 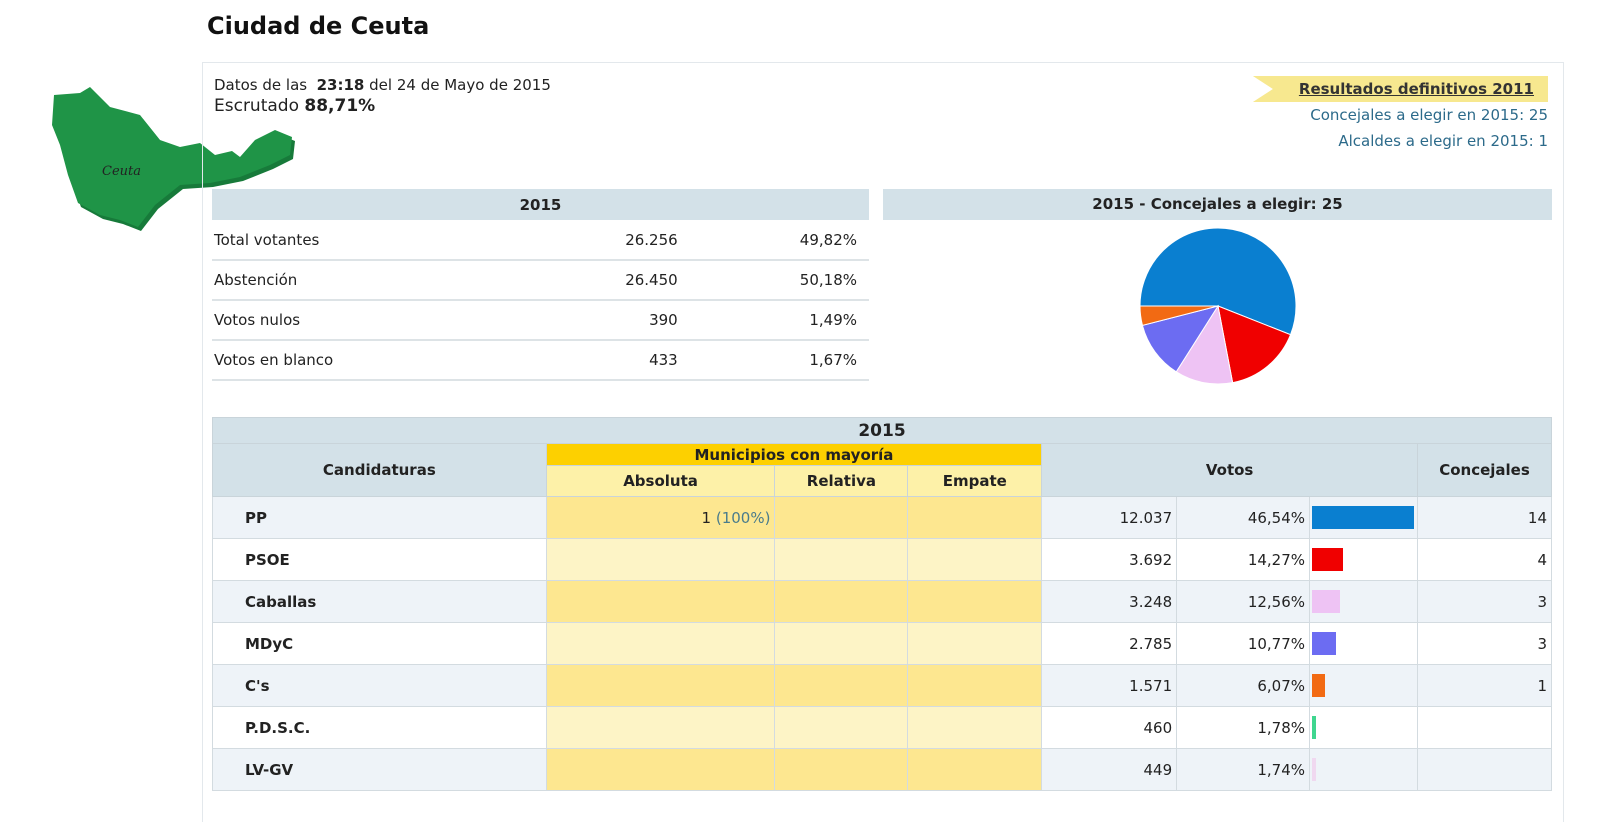 I want to click on summary-row: Total votantes 26.256 49,82%, so click(x=540, y=240).